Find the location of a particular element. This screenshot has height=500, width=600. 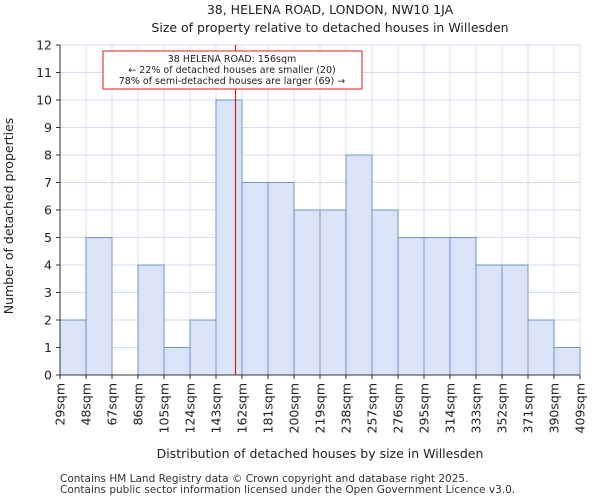

x-tick-label: 219sqm is located at coordinates (320, 408).